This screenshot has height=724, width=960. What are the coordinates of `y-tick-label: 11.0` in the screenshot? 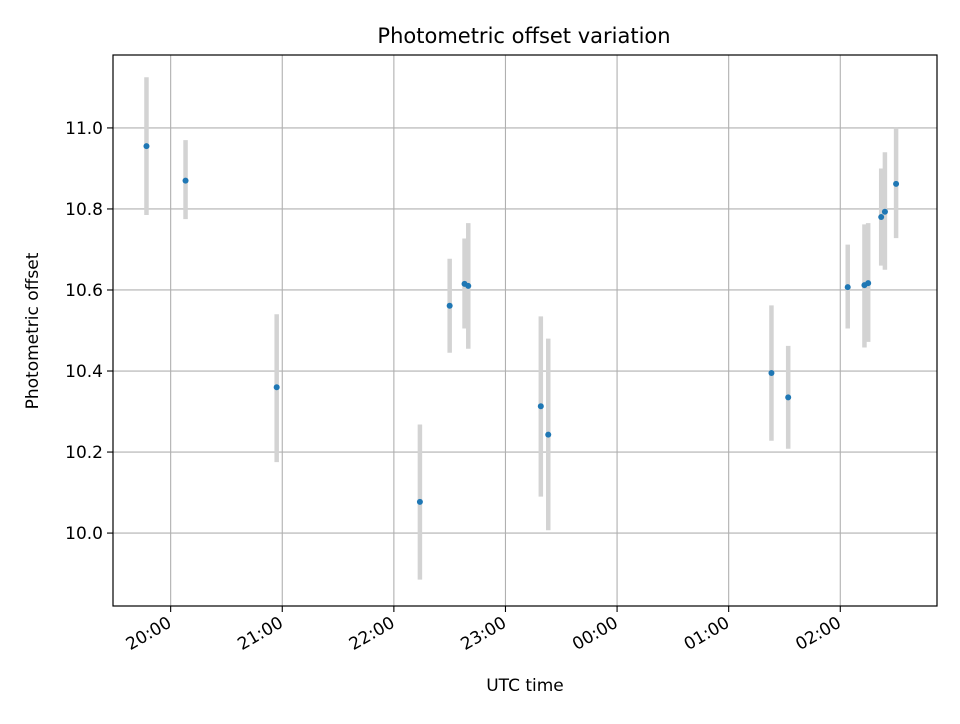 It's located at (84, 129).